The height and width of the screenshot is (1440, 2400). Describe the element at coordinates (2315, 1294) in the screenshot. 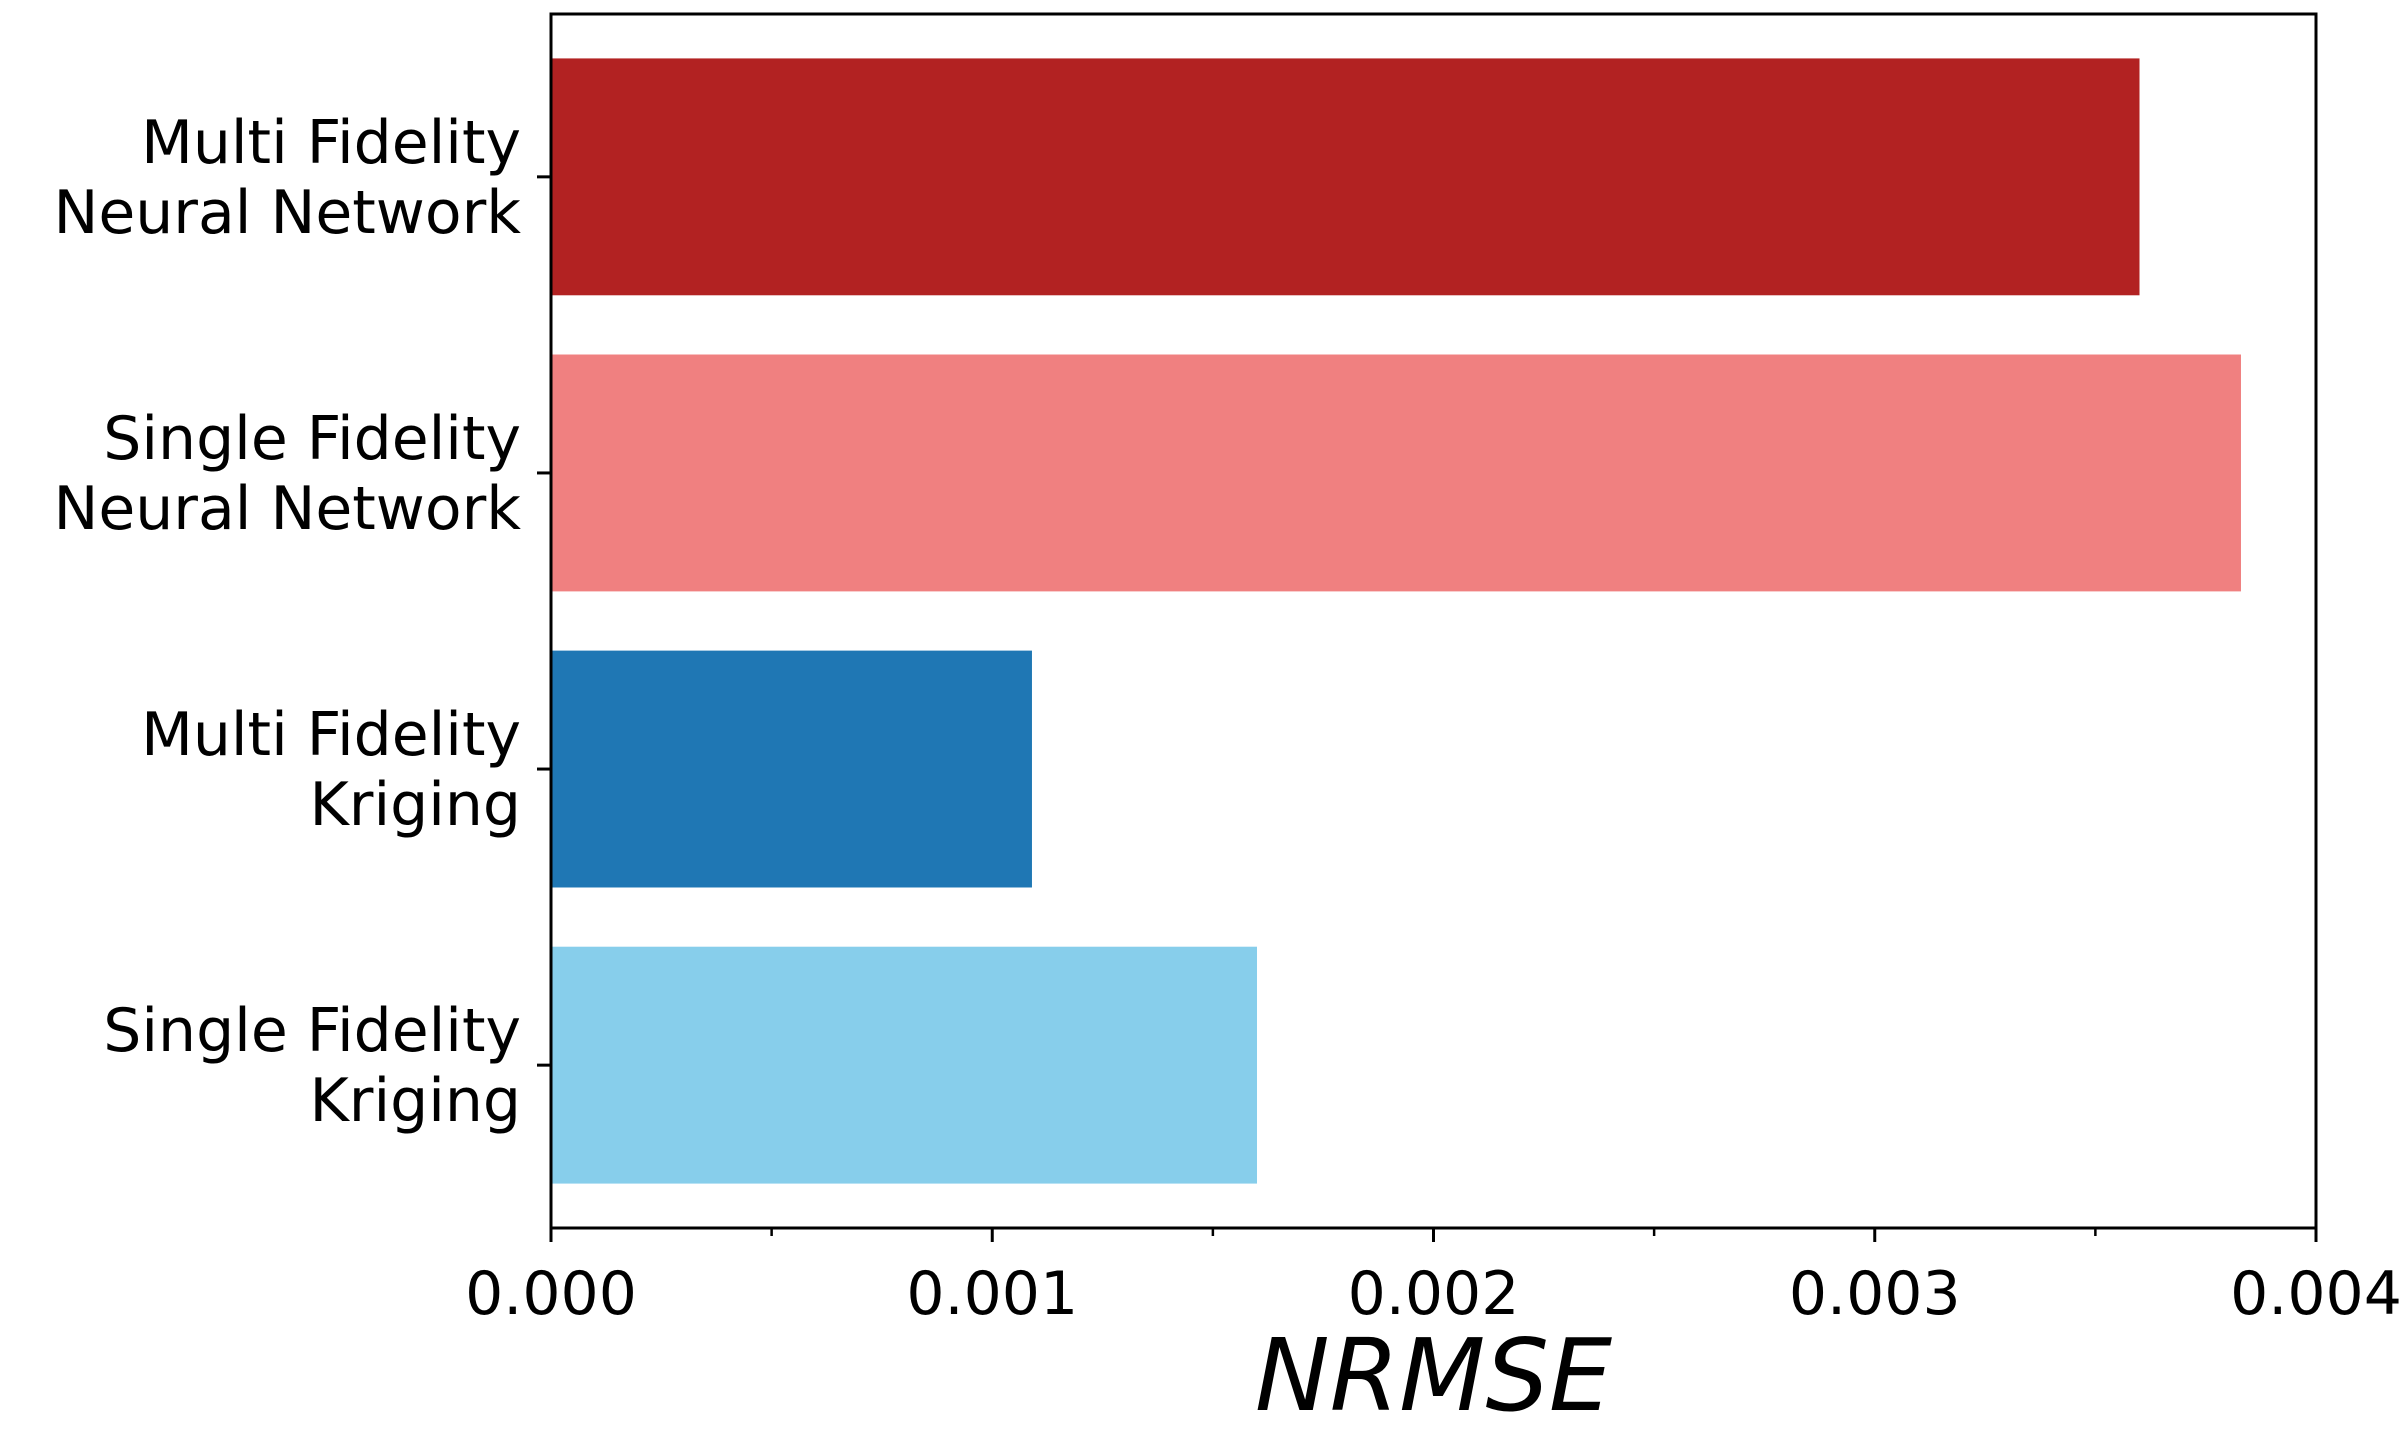

I see `x-tick-label-4: 0.004` at that location.